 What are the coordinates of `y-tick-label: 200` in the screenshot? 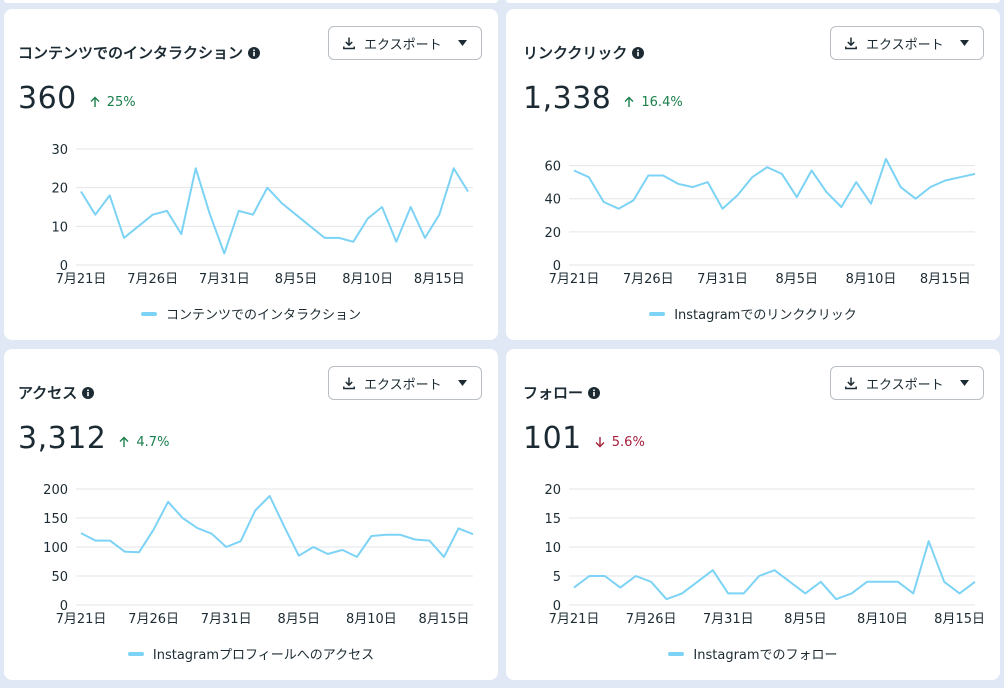 It's located at (55, 490).